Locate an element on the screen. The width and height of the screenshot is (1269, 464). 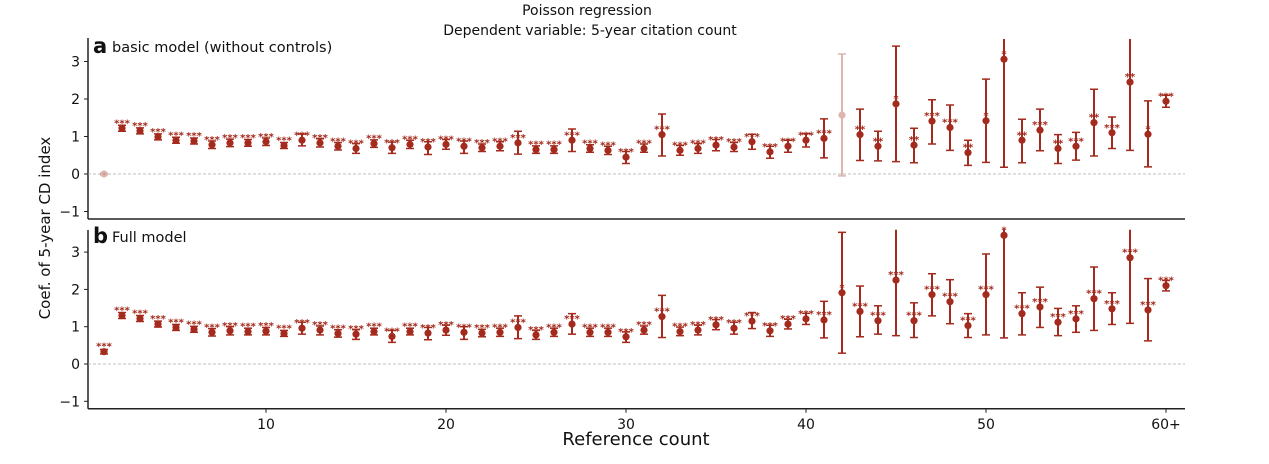
x-axis-ticks: 10 20 30 40 50 60+ is located at coordinates (719, 420).